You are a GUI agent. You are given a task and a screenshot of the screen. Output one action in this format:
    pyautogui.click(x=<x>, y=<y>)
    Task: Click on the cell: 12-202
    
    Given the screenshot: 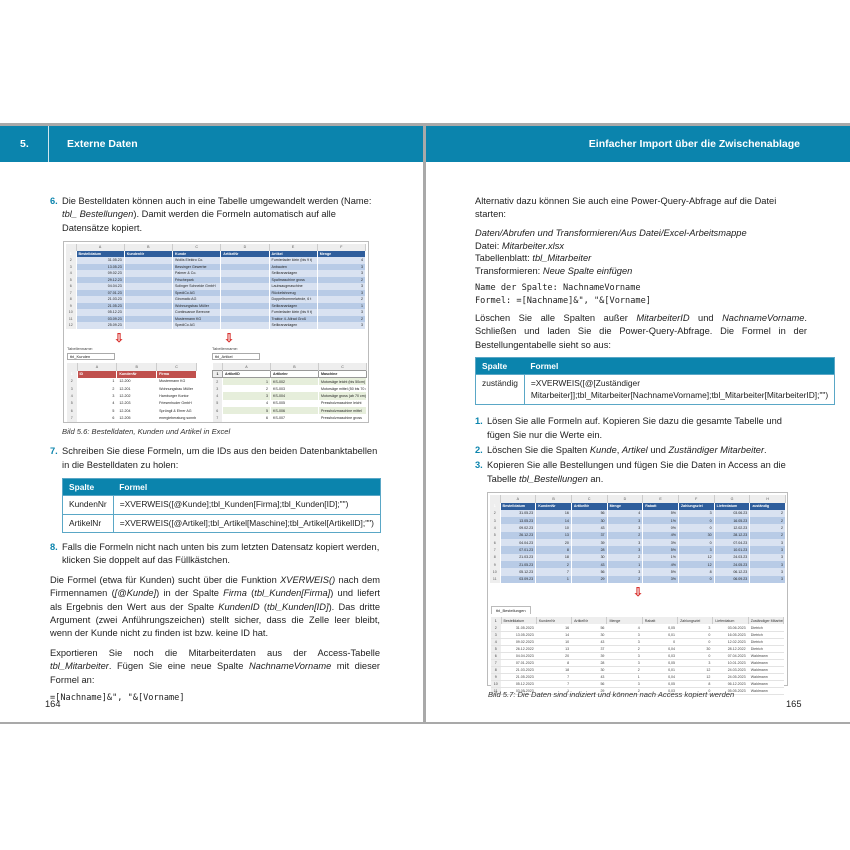 What is the action you would take?
    pyautogui.click(x=137, y=396)
    